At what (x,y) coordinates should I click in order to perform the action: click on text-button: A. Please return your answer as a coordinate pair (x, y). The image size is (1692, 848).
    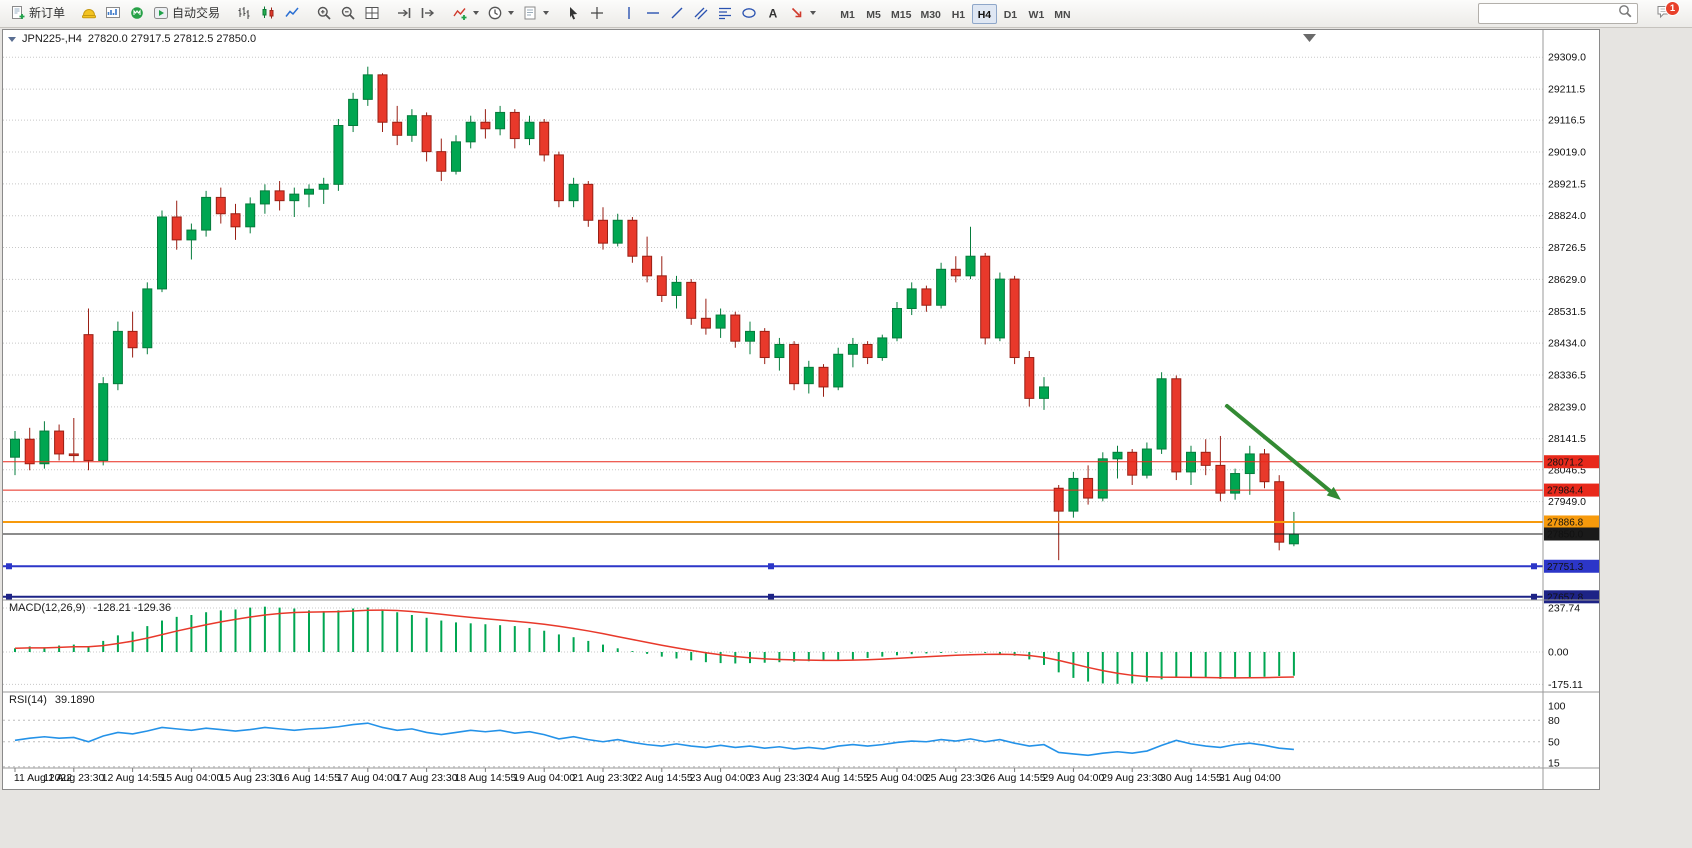
    Looking at the image, I should click on (773, 13).